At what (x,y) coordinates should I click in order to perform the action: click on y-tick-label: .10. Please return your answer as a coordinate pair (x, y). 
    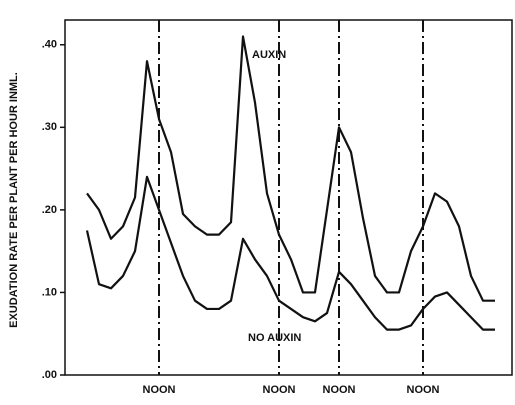
    Looking at the image, I should click on (49, 292).